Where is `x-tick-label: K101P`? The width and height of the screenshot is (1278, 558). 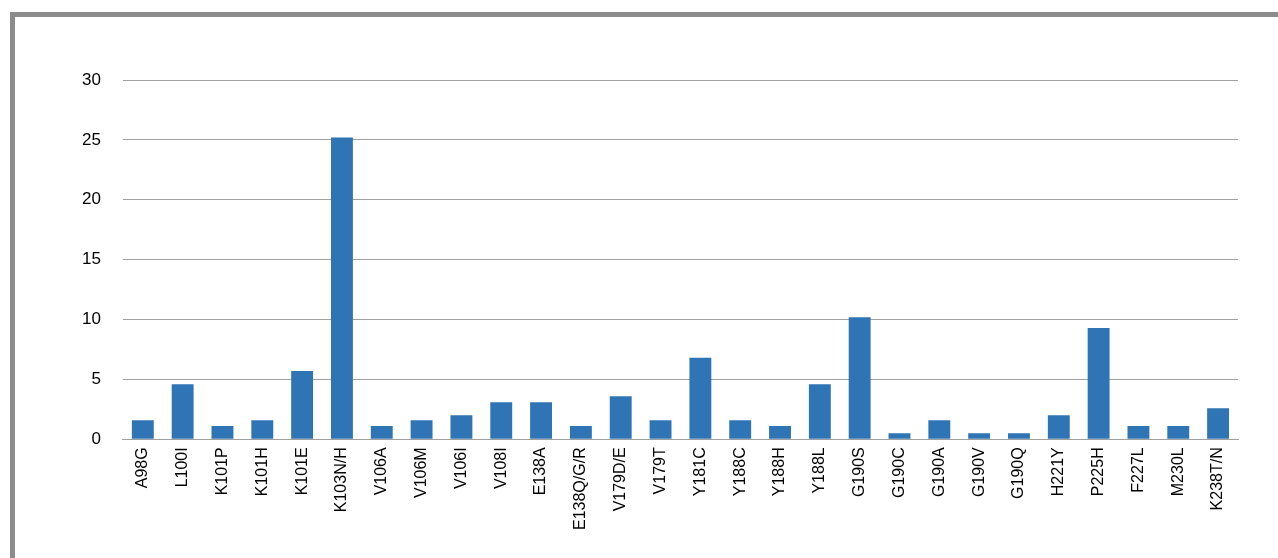
x-tick-label: K101P is located at coordinates (221, 471).